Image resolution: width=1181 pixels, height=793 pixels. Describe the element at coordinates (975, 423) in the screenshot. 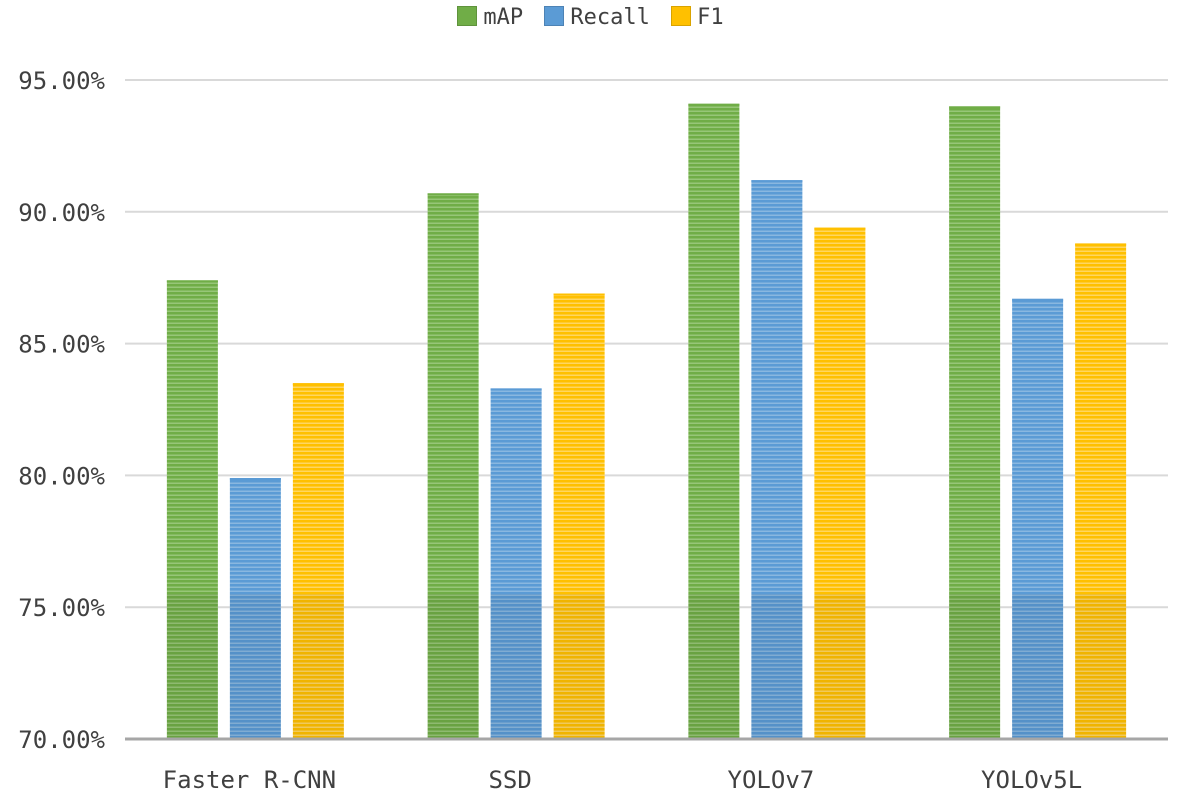

I see `bar-map-yolov5l` at that location.